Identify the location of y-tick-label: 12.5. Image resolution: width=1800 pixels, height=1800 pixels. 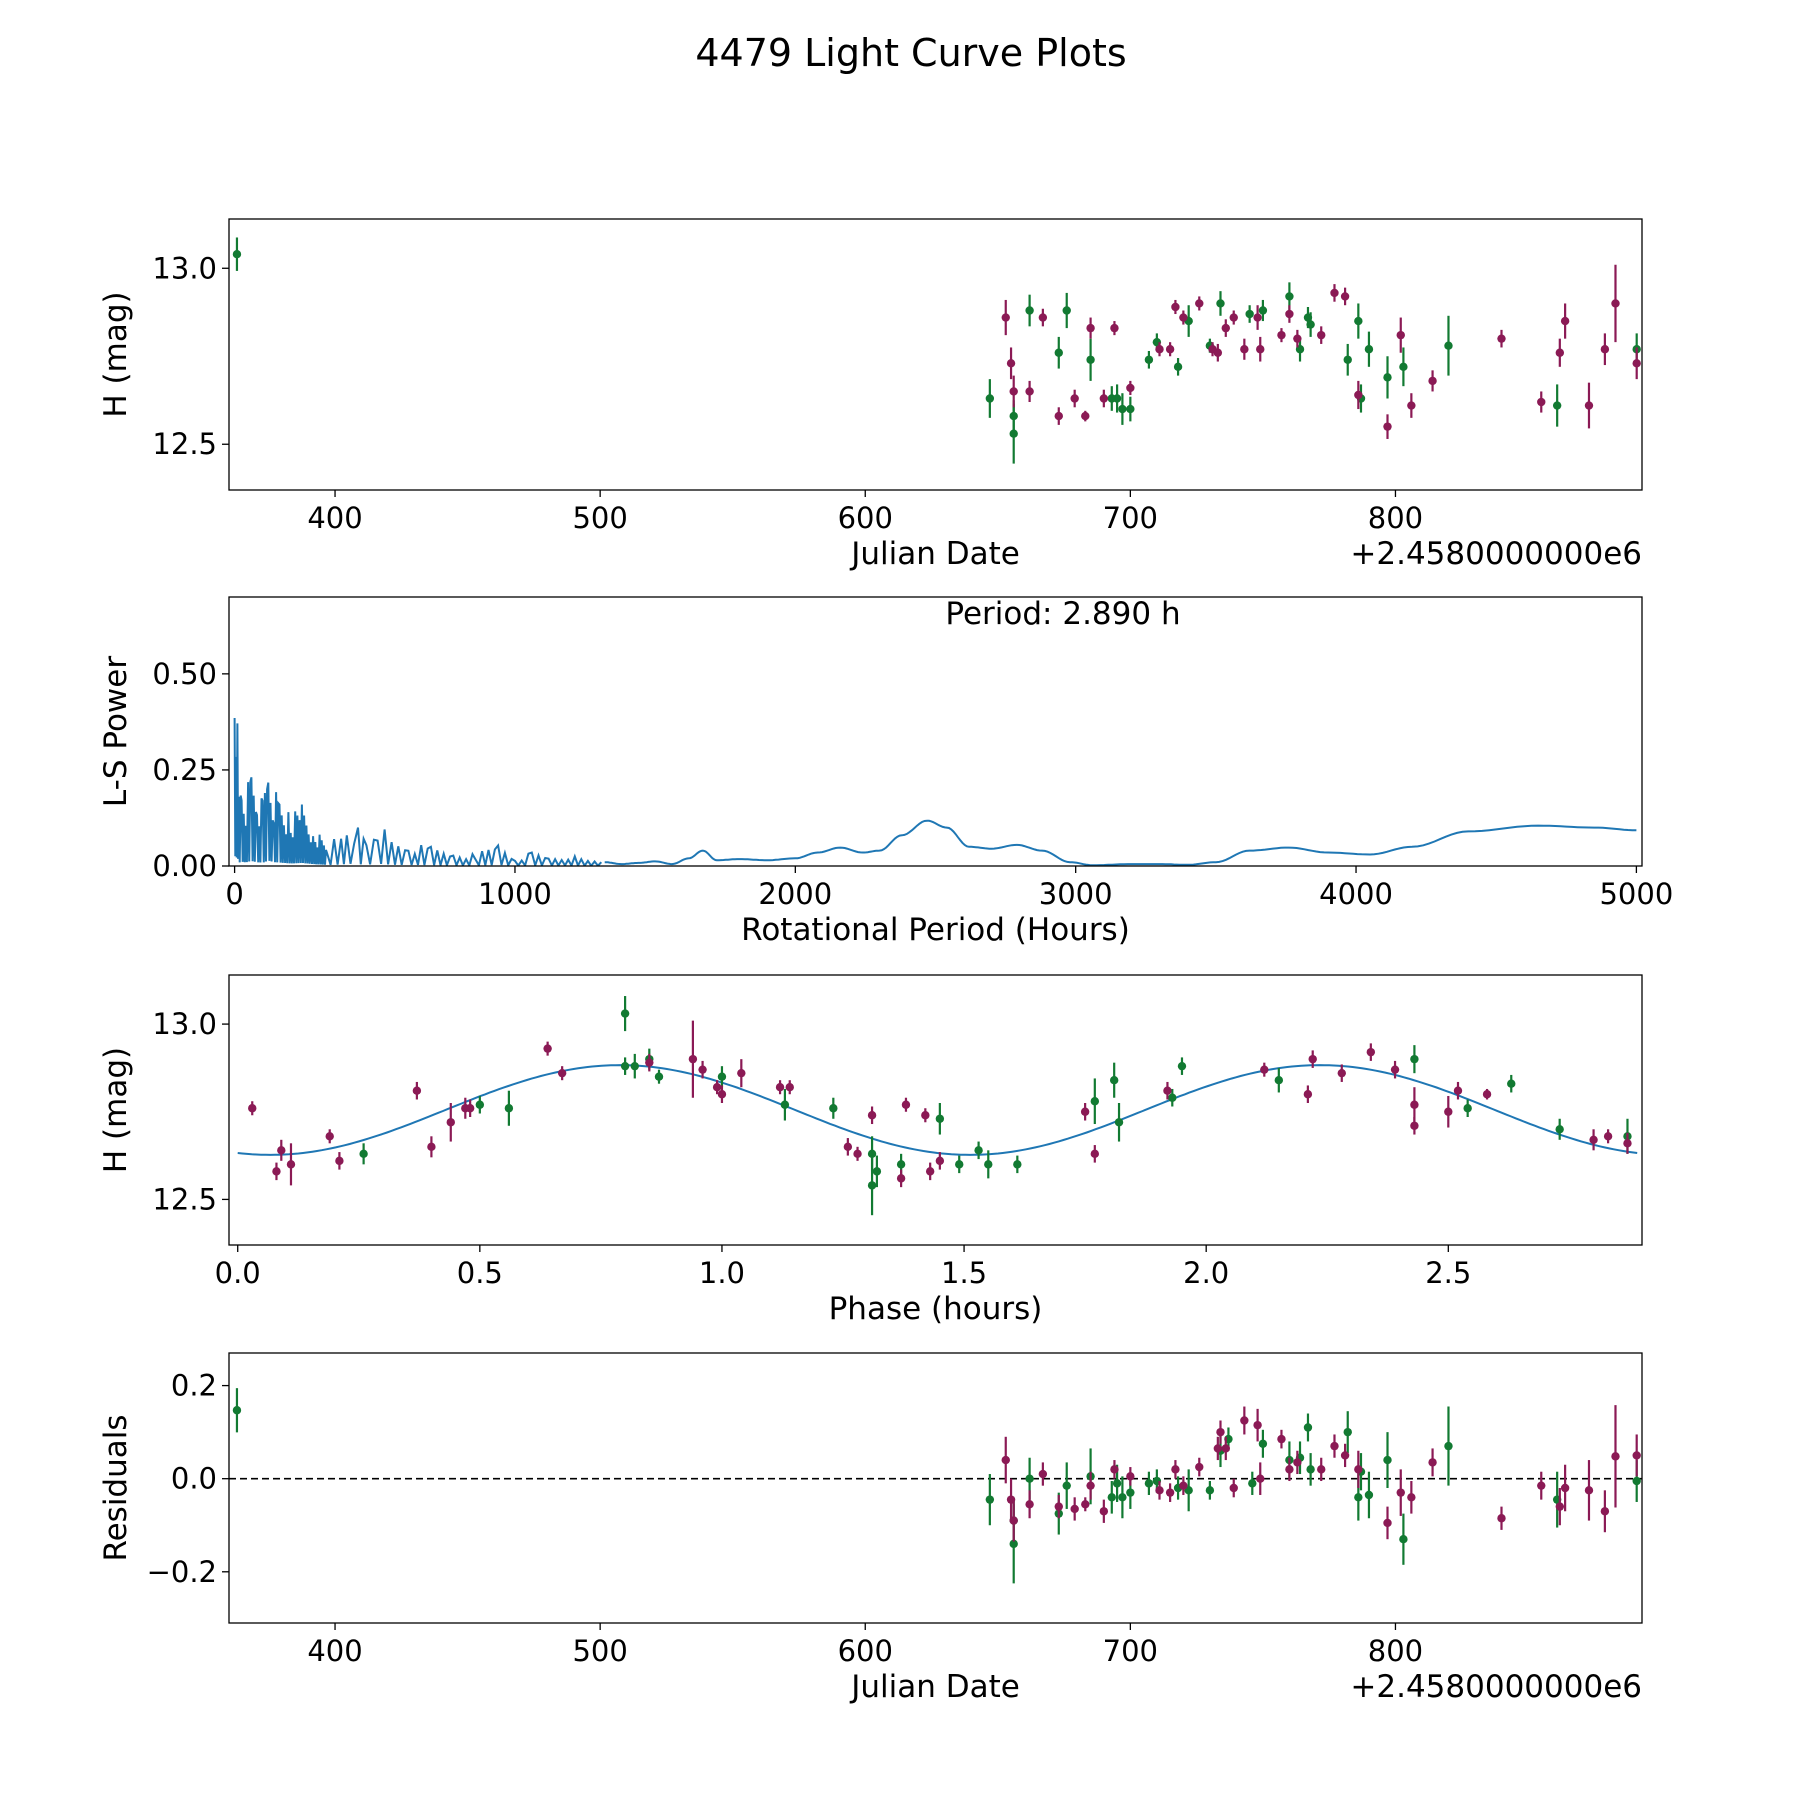
(184, 444).